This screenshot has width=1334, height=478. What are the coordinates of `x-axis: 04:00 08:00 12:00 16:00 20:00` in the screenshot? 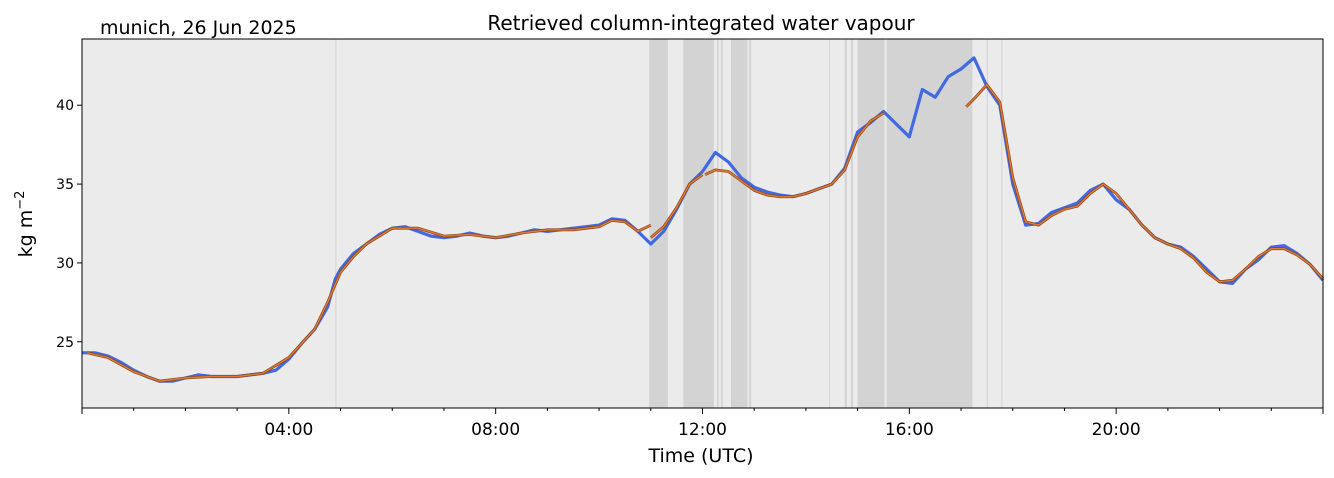 It's located at (702, 424).